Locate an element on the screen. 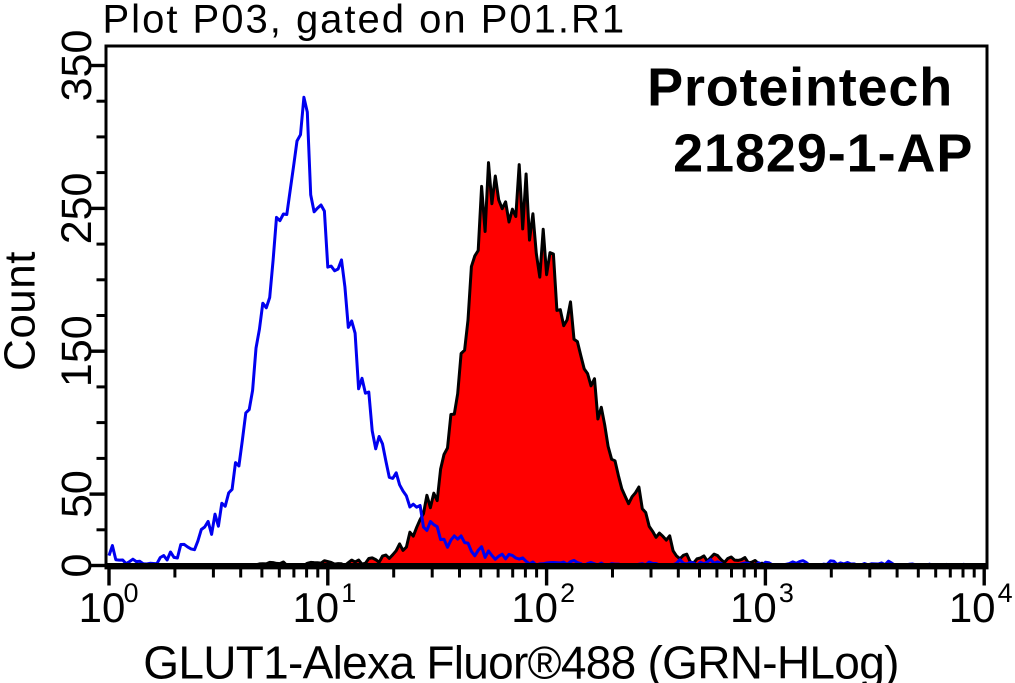 The width and height of the screenshot is (1015, 683). svg-text: 1 is located at coordinates (348, 593).